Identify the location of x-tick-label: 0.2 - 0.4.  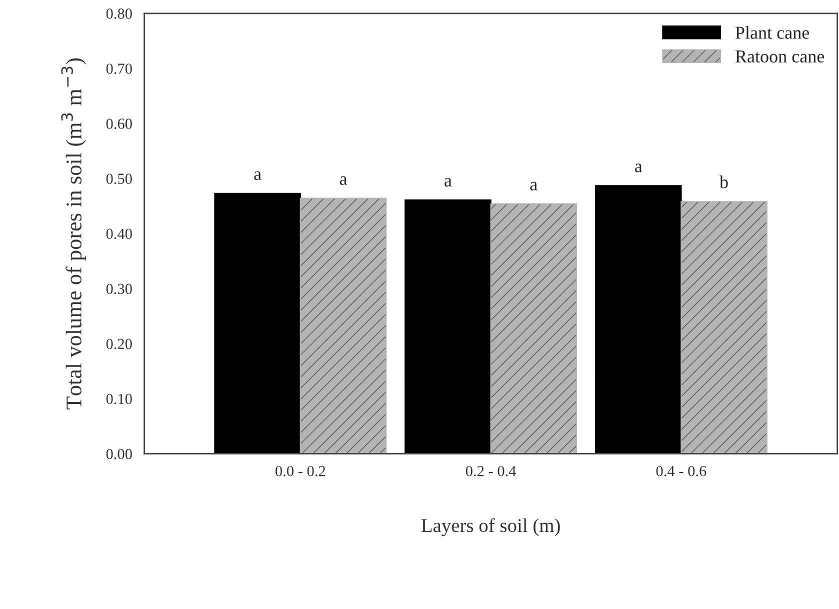
(491, 471).